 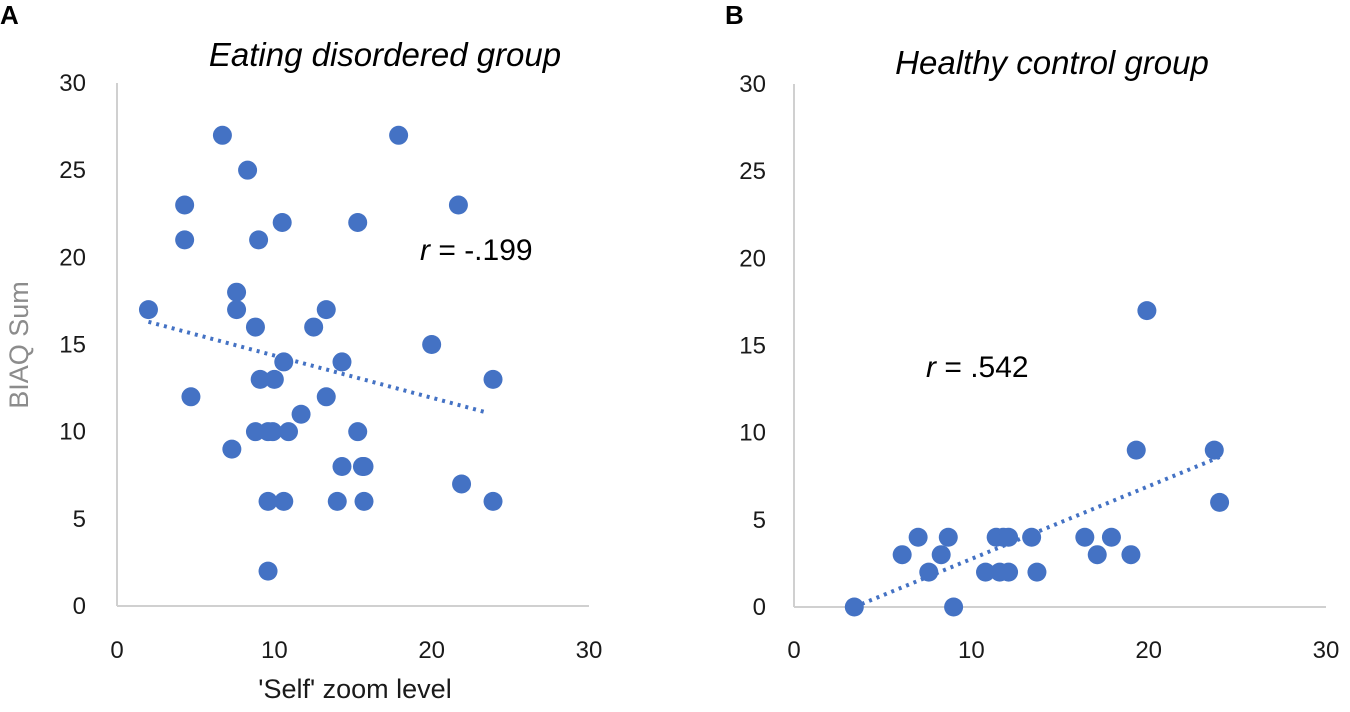 What do you see at coordinates (354, 689) in the screenshot?
I see `x-axis-title-a: 'Self' zoom level` at bounding box center [354, 689].